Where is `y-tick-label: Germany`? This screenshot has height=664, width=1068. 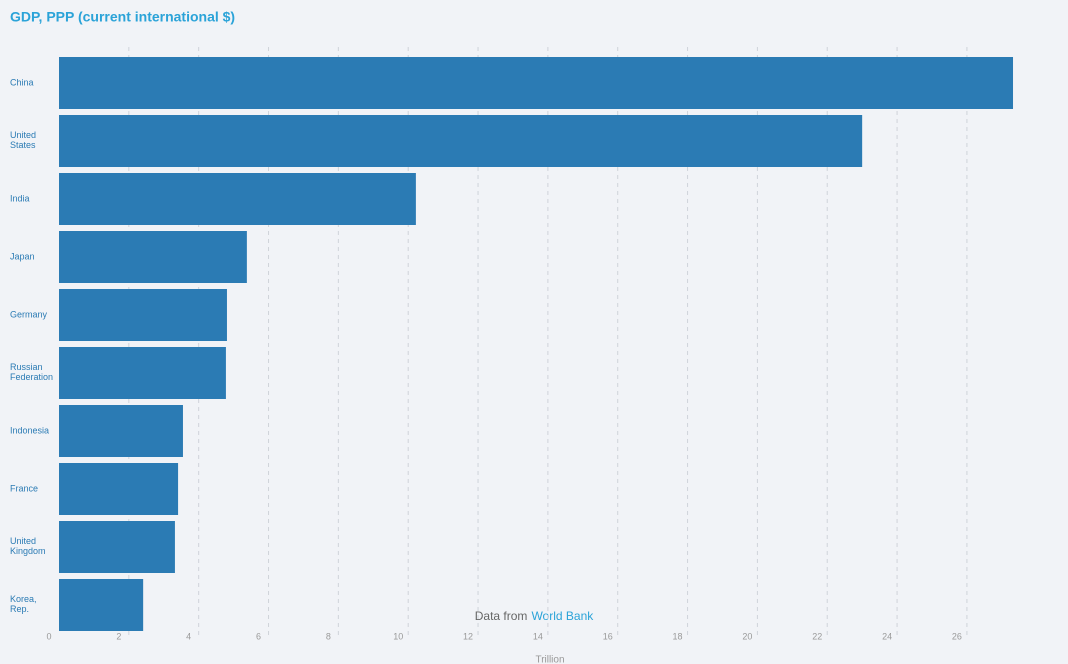
y-tick-label: Germany is located at coordinates (29, 314).